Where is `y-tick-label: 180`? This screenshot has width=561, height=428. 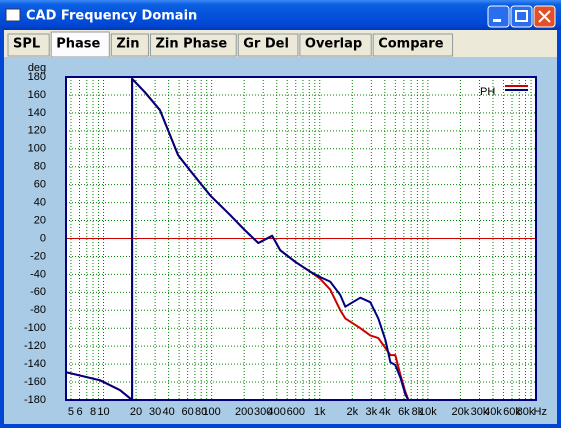 y-tick-label: 180 is located at coordinates (37, 77).